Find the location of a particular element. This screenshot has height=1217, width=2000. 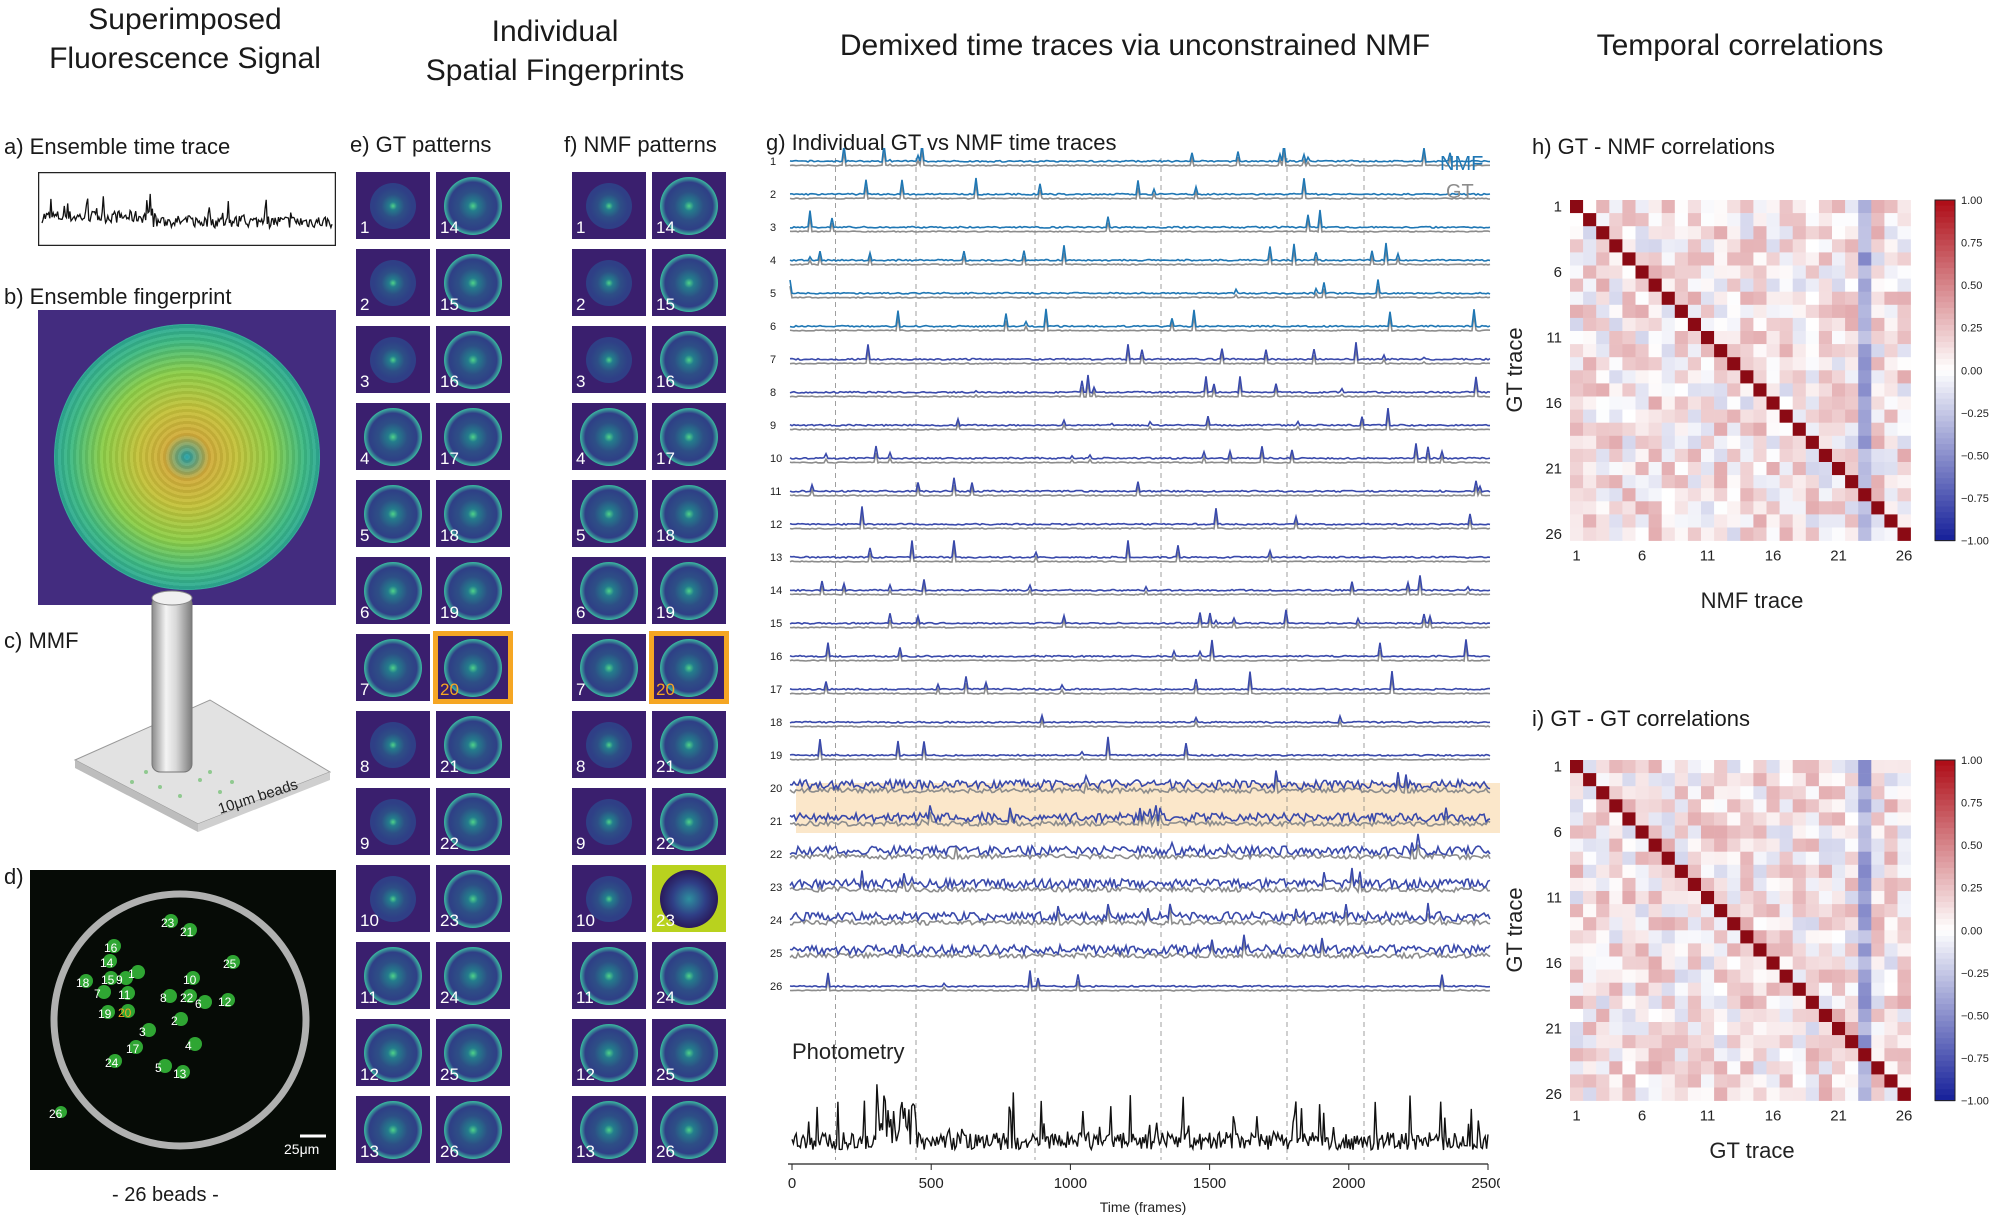

bead-label: 12 is located at coordinates (225, 1002).